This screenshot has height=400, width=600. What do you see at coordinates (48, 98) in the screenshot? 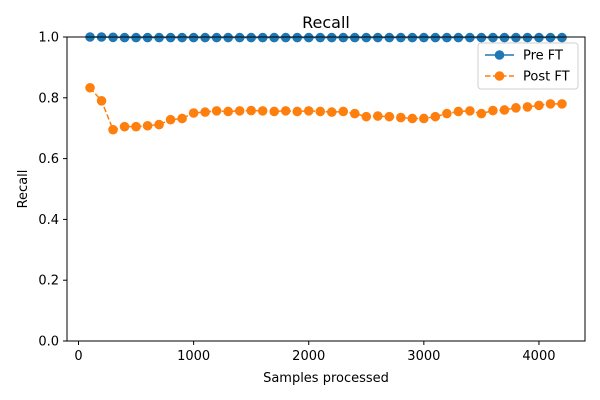
I see `y-tick-label-4: 0.8` at bounding box center [48, 98].